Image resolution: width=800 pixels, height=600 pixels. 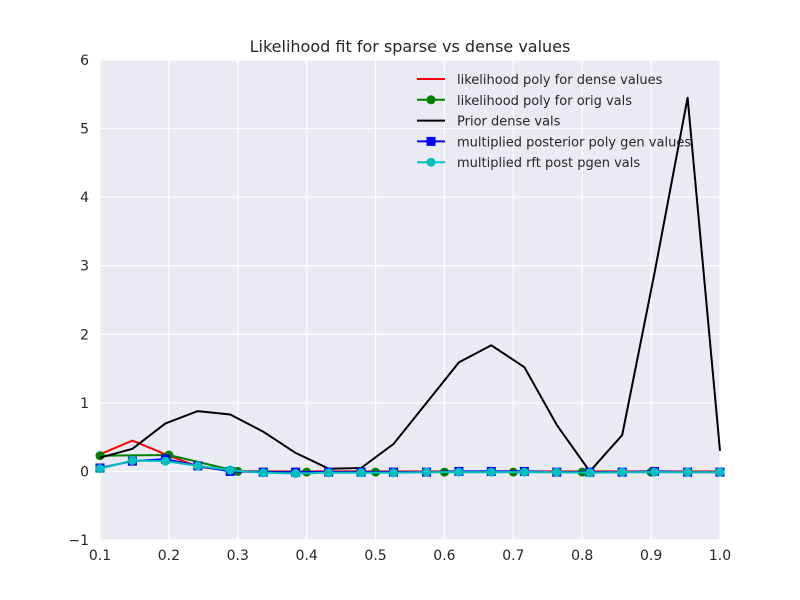 I want to click on y-tick-label: 1, so click(x=84, y=404).